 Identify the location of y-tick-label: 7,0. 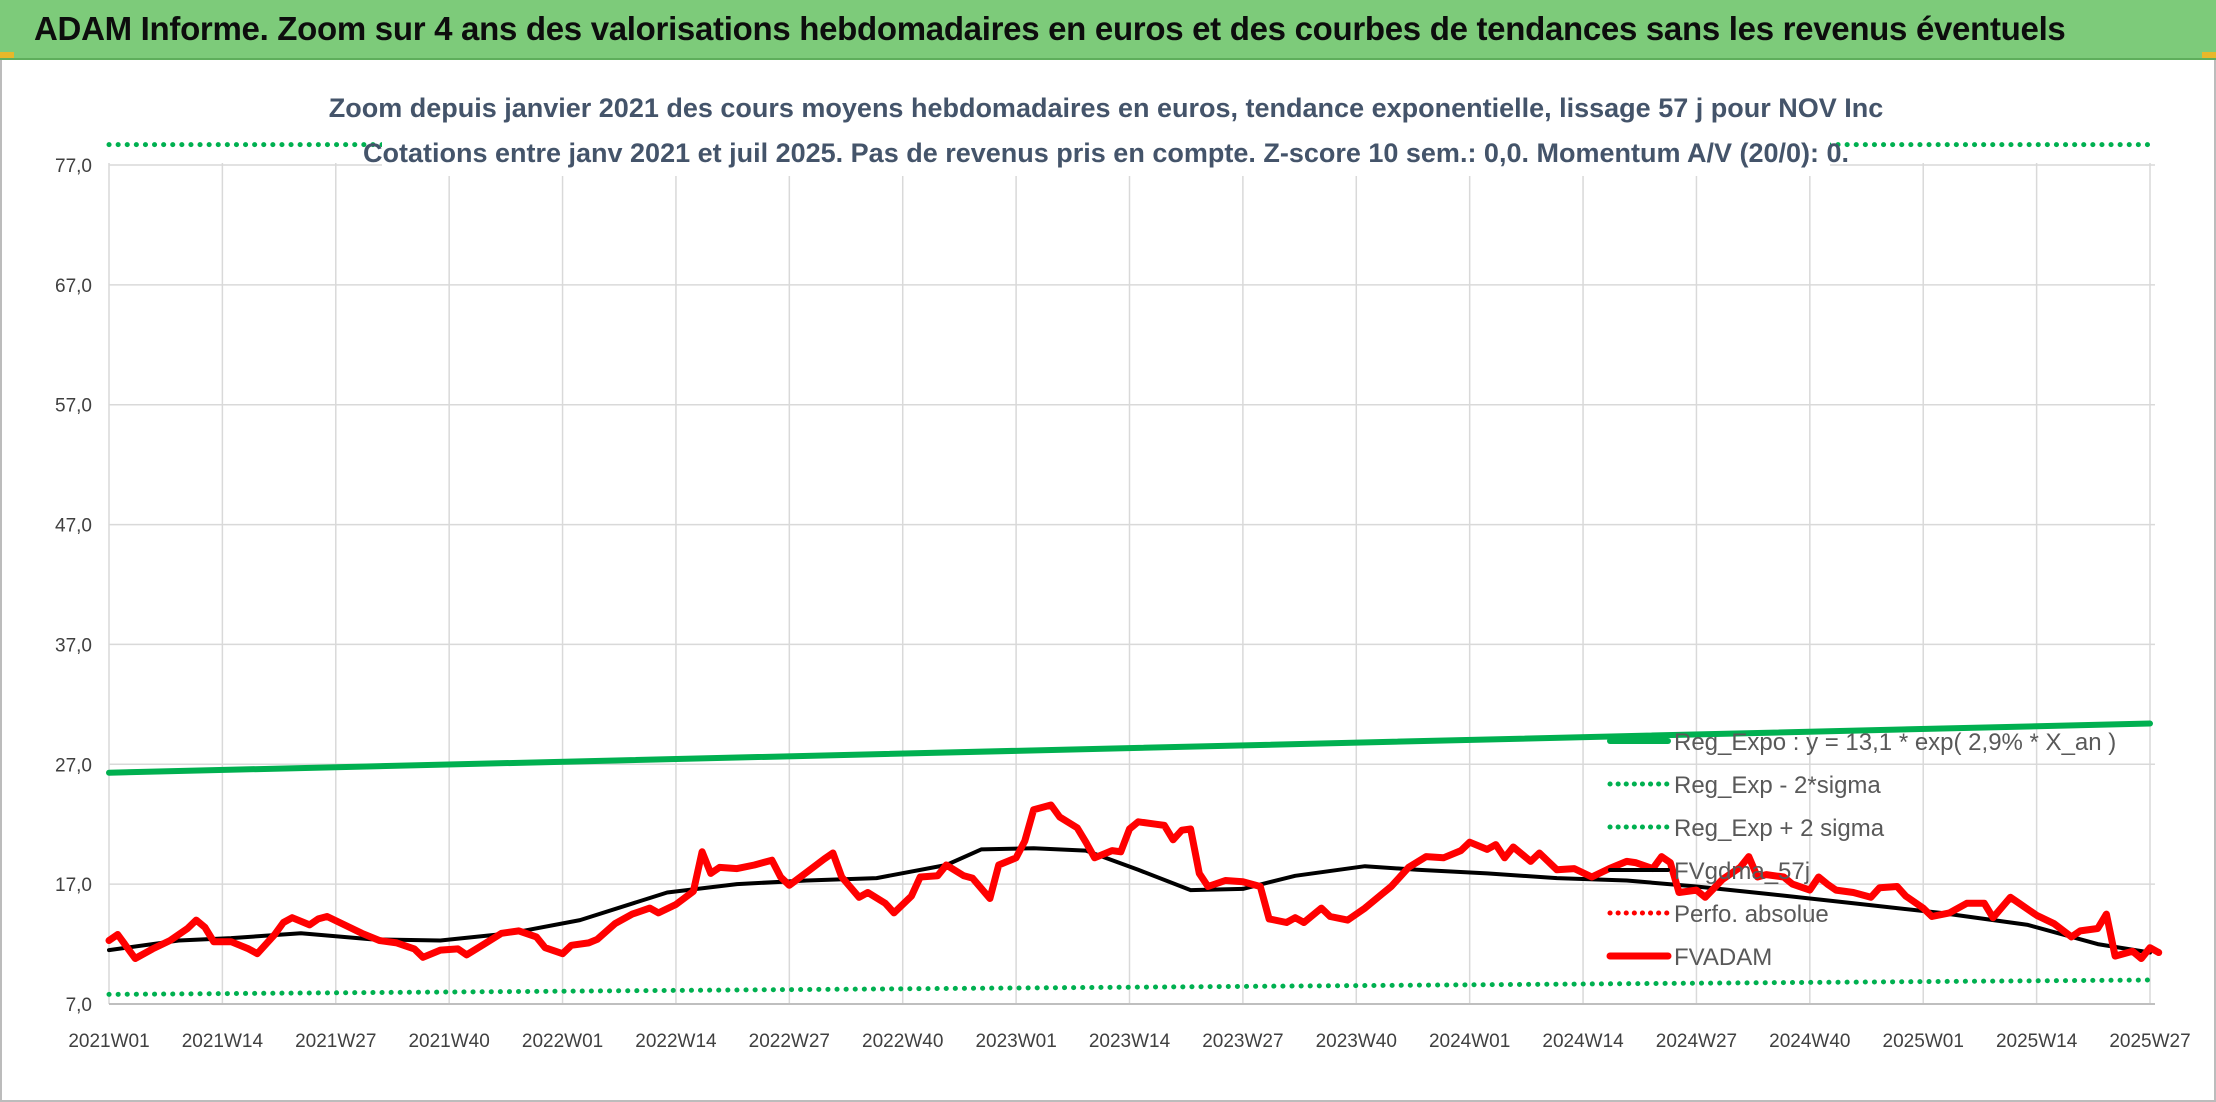
(79, 1005).